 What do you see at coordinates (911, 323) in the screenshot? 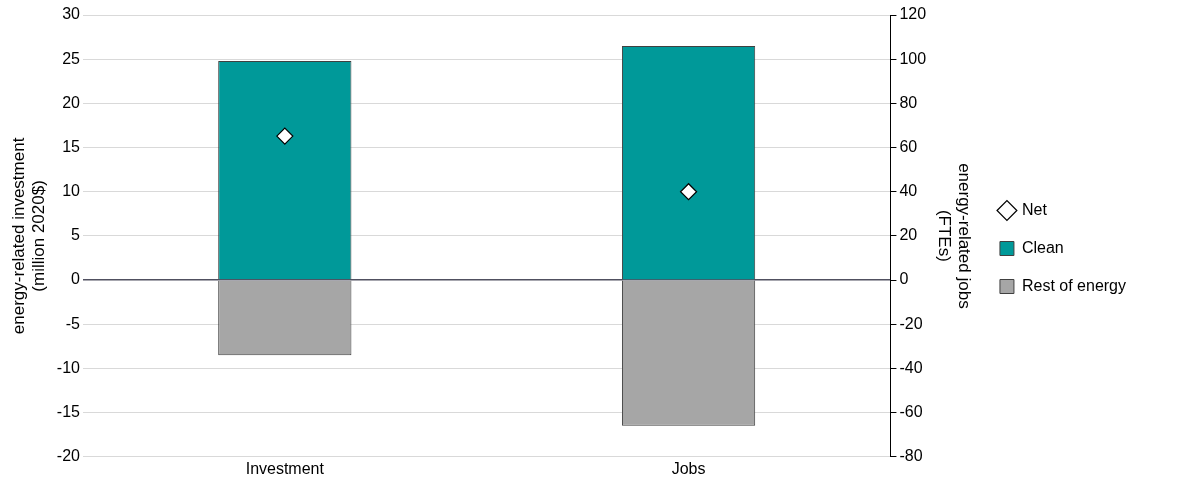
I see `y2-tick-label: -20` at bounding box center [911, 323].